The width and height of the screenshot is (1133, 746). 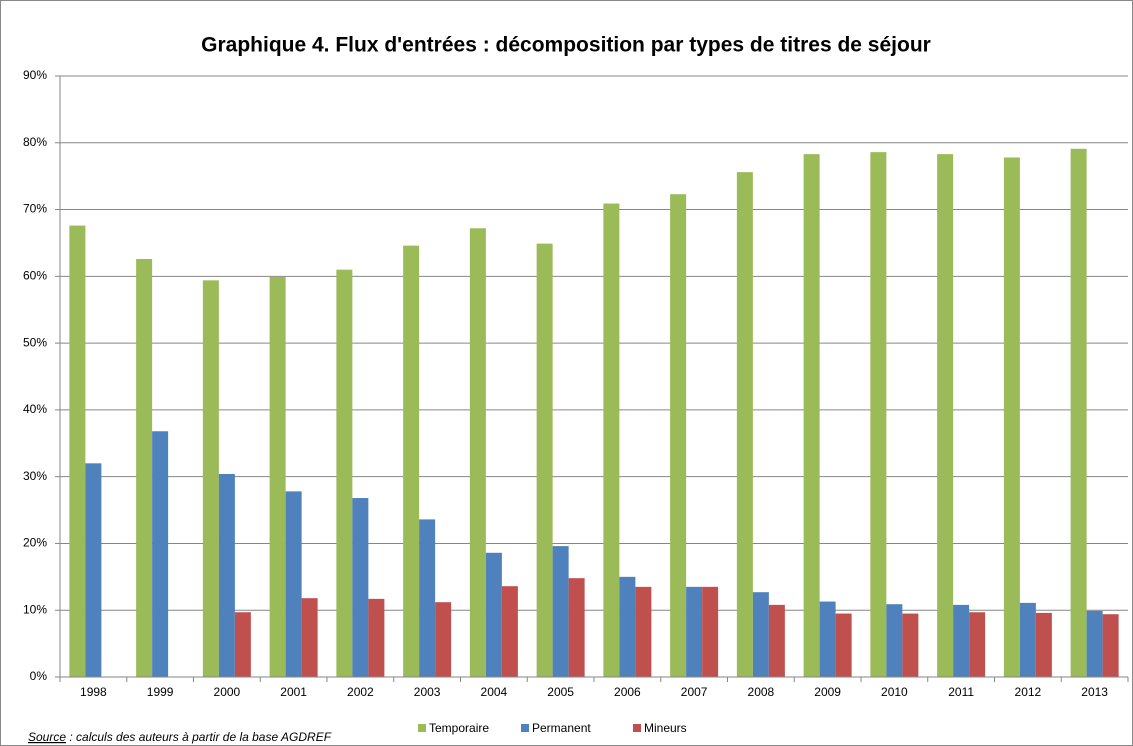 I want to click on y-tick-label: 50%, so click(x=35, y=342).